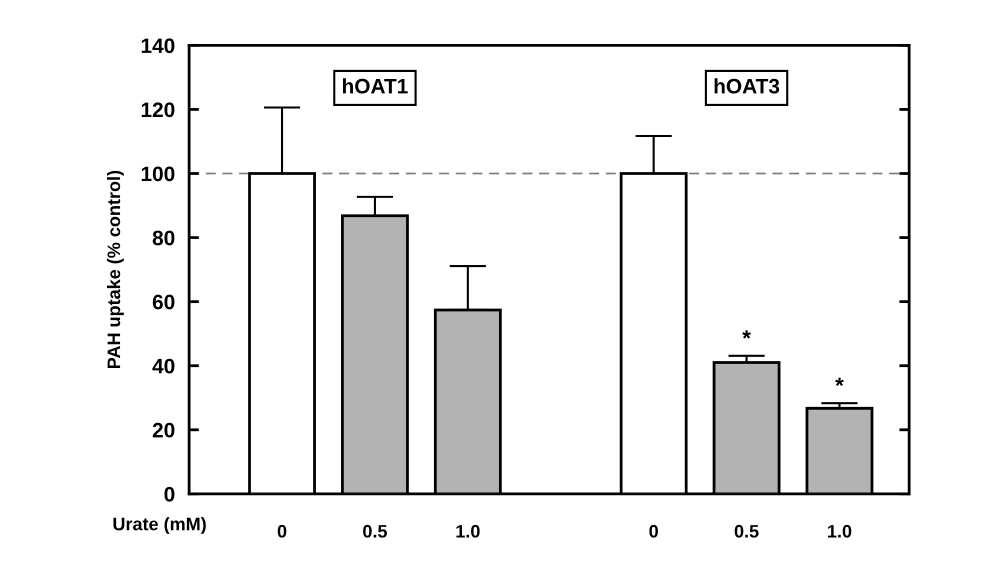  Describe the element at coordinates (375, 86) in the screenshot. I see `annotation: hOAT1` at that location.